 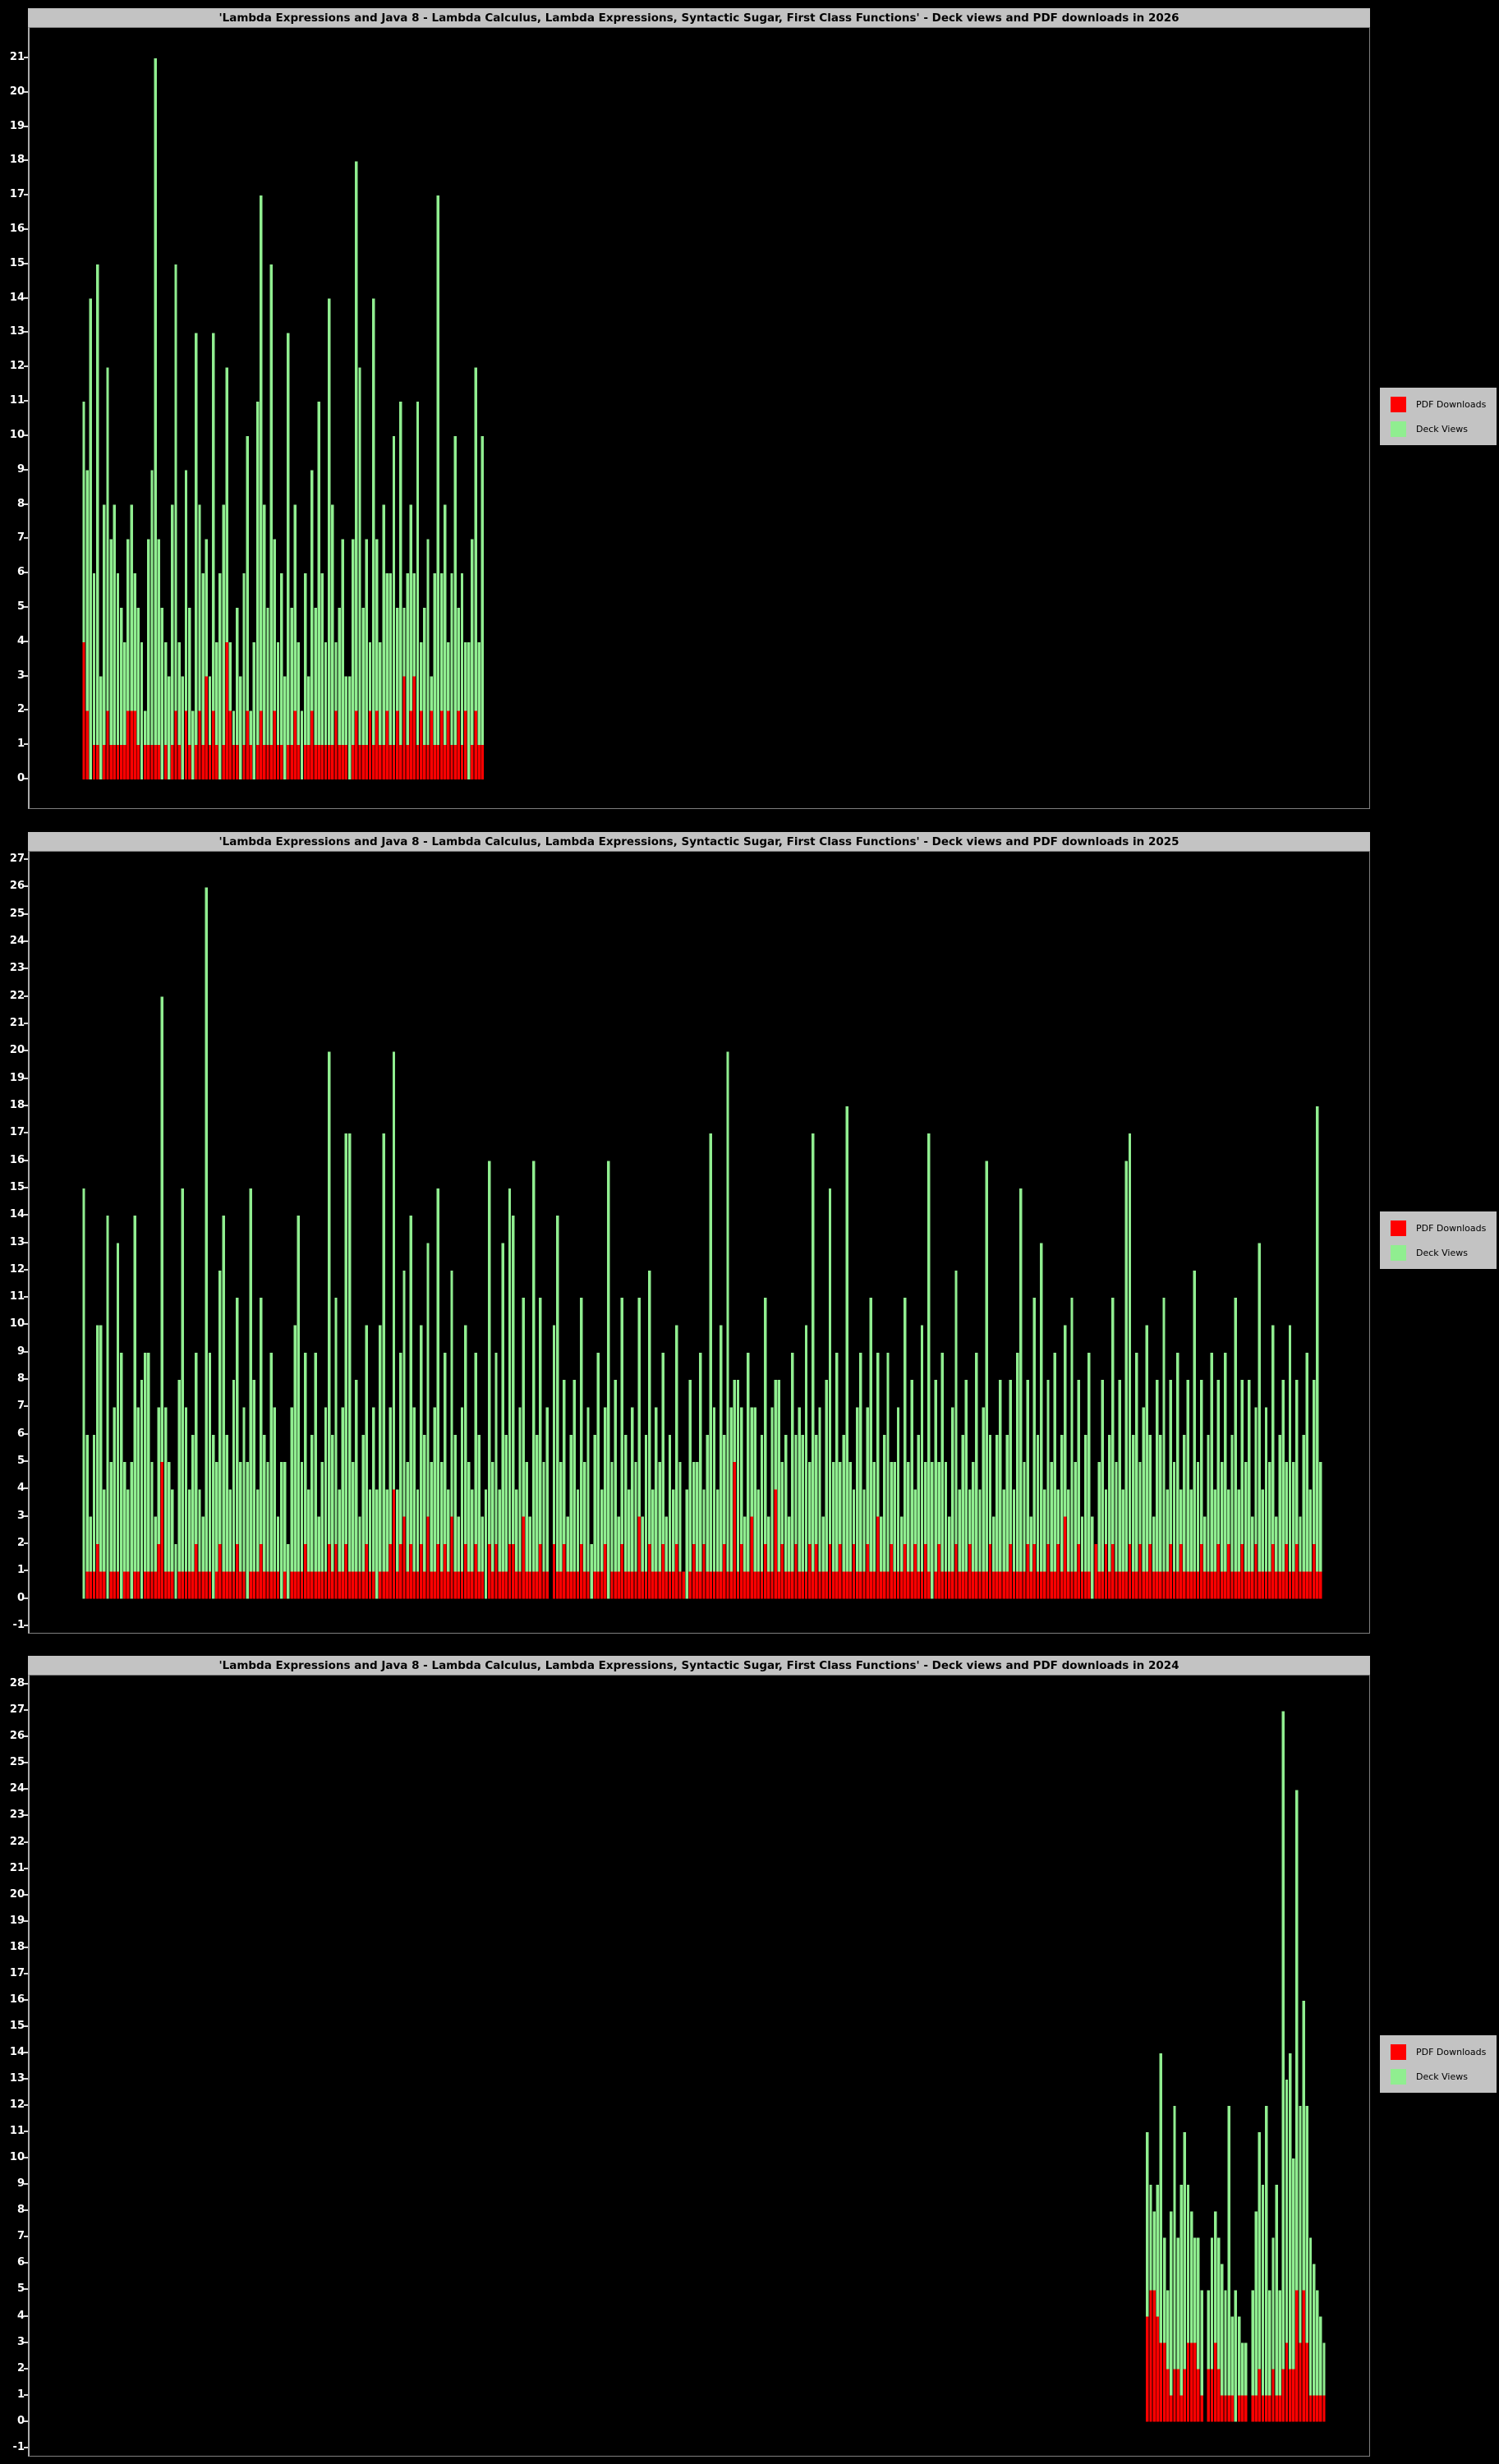 What do you see at coordinates (17, 331) in the screenshot?
I see `y-tick-label: 13` at bounding box center [17, 331].